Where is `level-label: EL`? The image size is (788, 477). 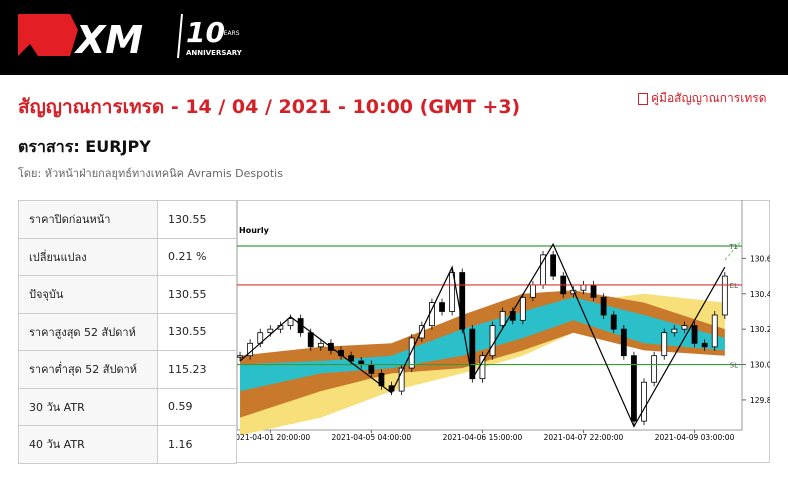
level-label: EL is located at coordinates (734, 286).